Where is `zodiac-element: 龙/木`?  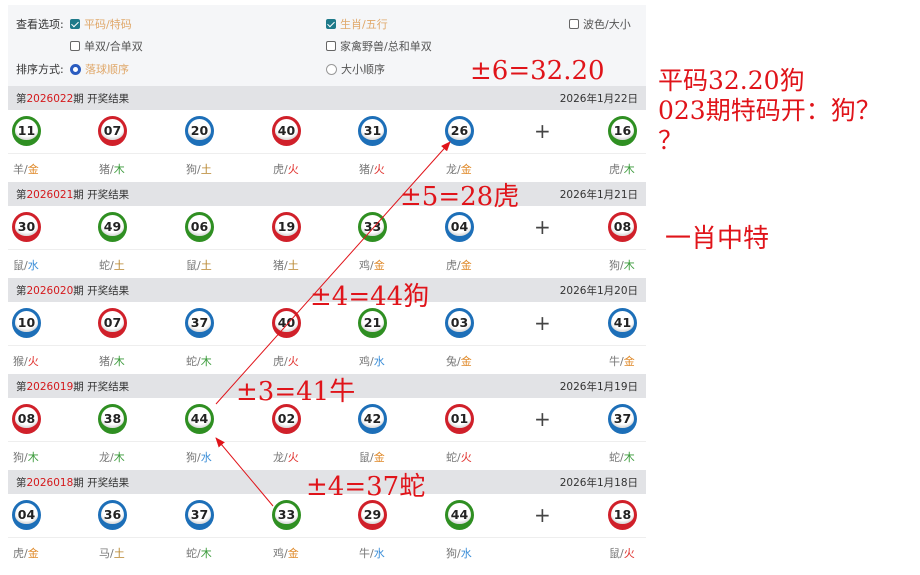
zodiac-element: 龙/木 is located at coordinates (112, 457).